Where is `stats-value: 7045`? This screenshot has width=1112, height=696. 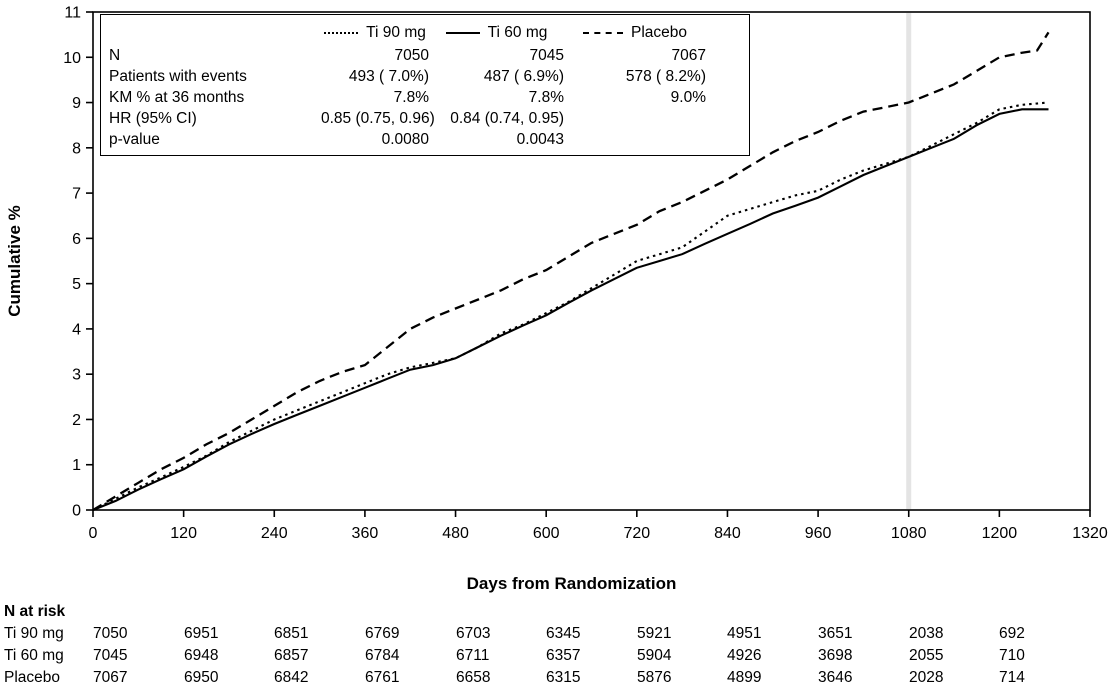
stats-value: 7045 is located at coordinates (546, 55).